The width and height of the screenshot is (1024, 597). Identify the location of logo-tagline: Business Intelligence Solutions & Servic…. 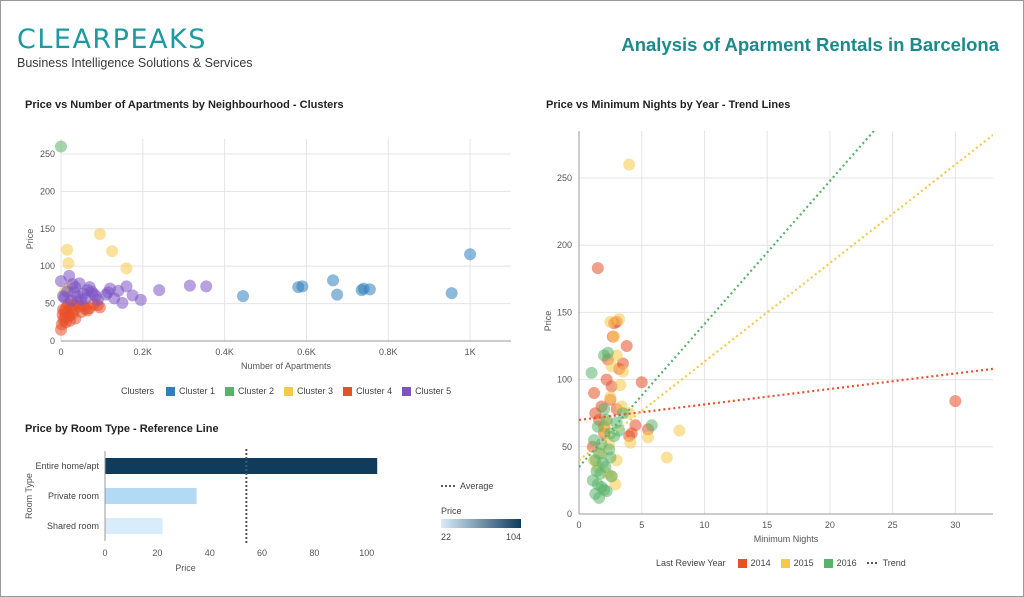
(135, 63).